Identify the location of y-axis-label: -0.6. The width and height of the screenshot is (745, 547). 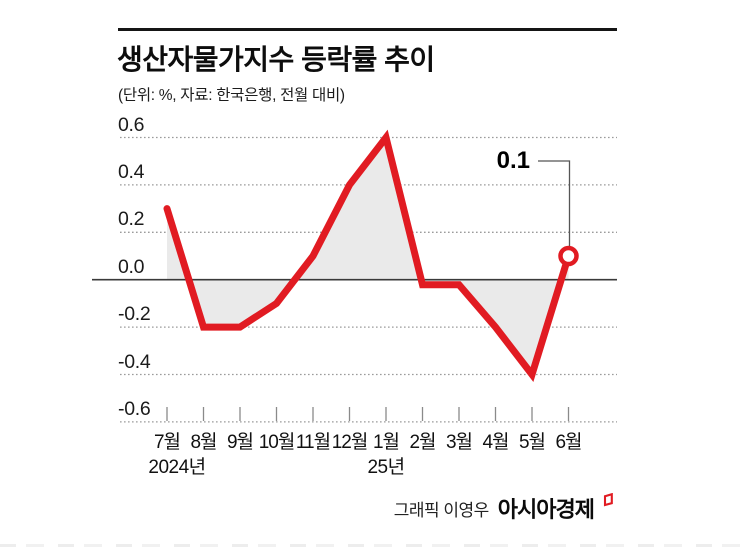
(134, 408).